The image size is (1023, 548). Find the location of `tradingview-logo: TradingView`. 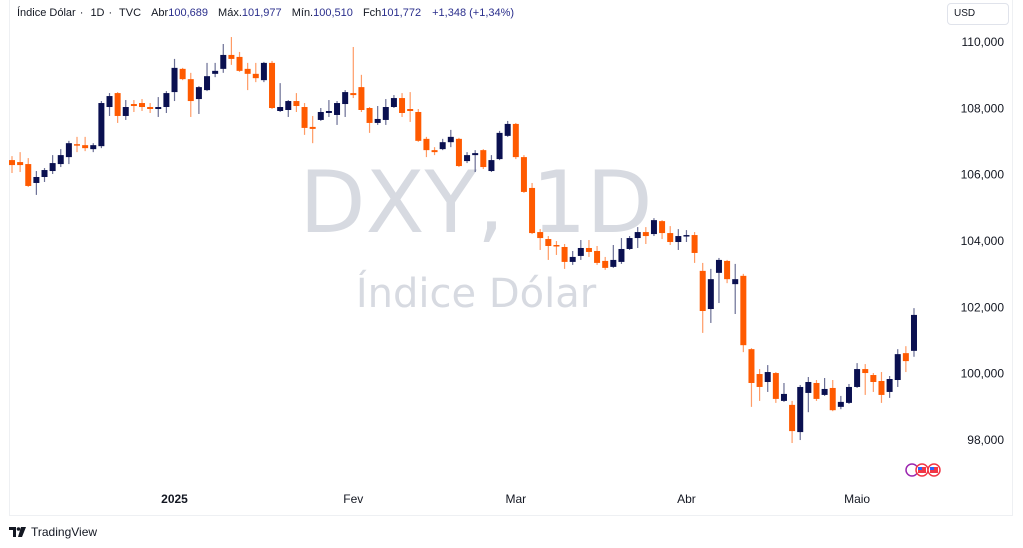

tradingview-logo: TradingView is located at coordinates (53, 532).